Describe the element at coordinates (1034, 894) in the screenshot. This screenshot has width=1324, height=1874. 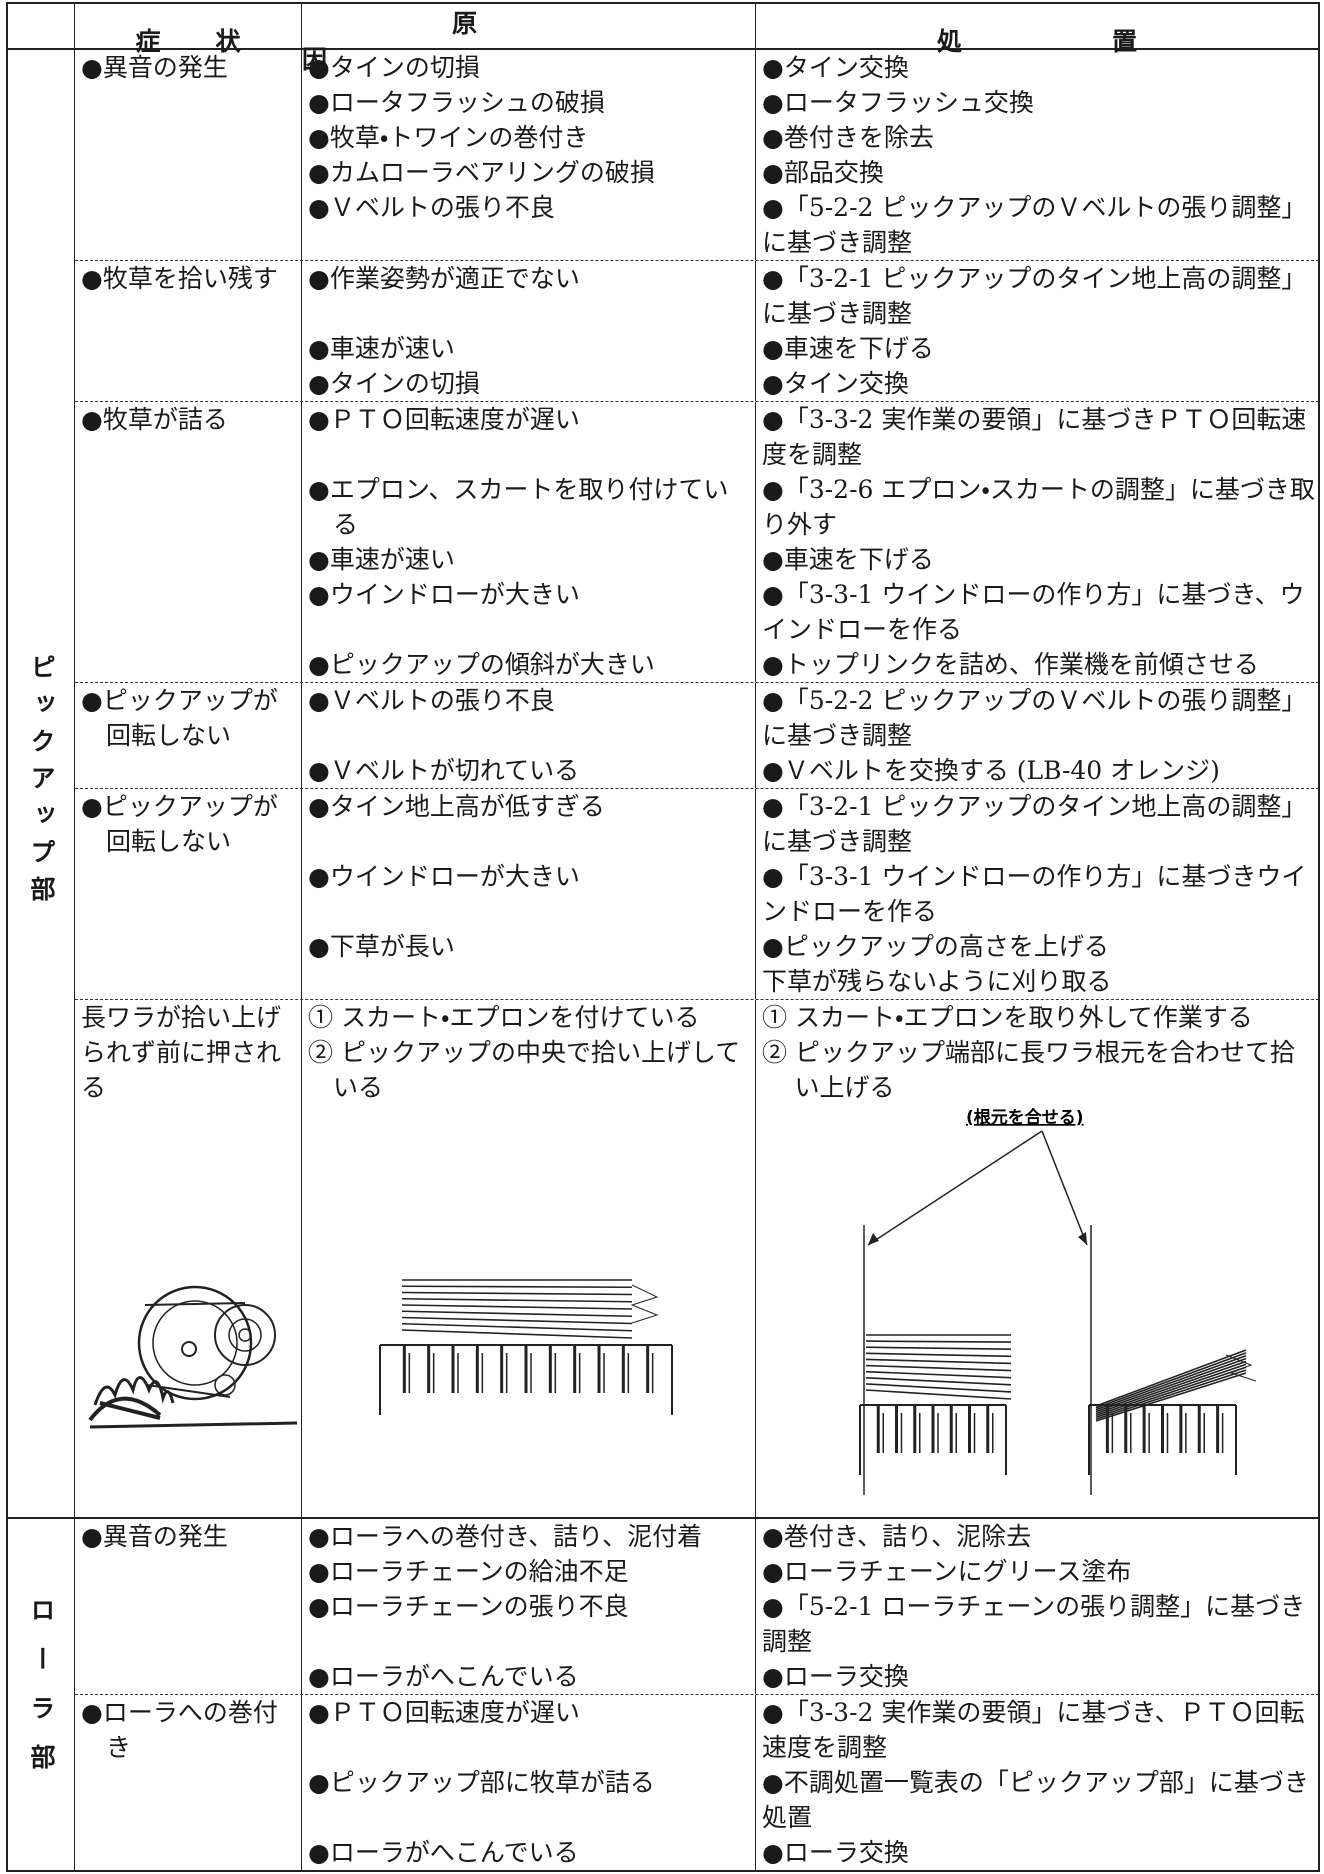
I see `remedy: ●「3-3-1 ウインドローの作り方」に基づきウインドローを作る` at that location.